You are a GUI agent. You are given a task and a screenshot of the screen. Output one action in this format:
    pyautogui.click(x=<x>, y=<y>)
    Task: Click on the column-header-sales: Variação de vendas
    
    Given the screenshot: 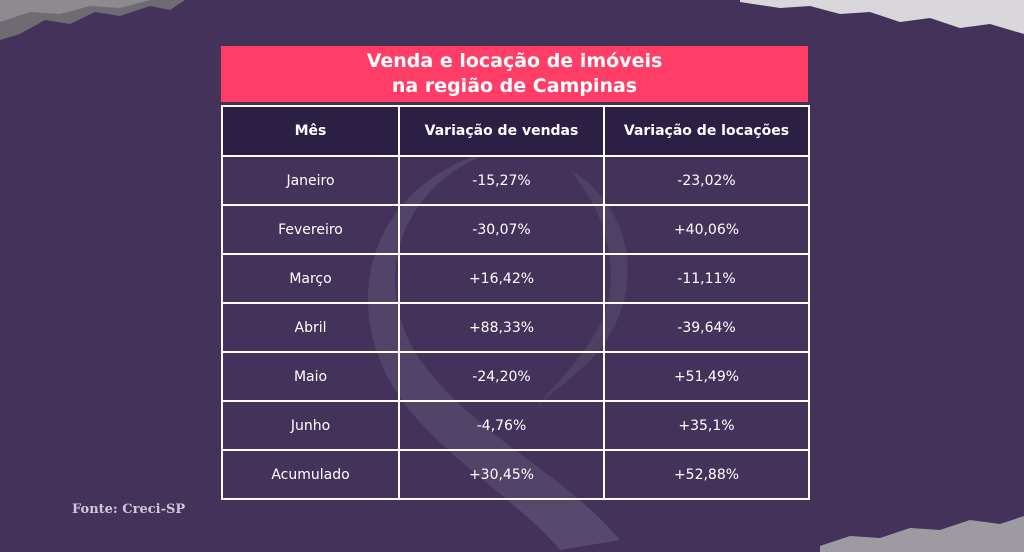 What is the action you would take?
    pyautogui.click(x=501, y=131)
    